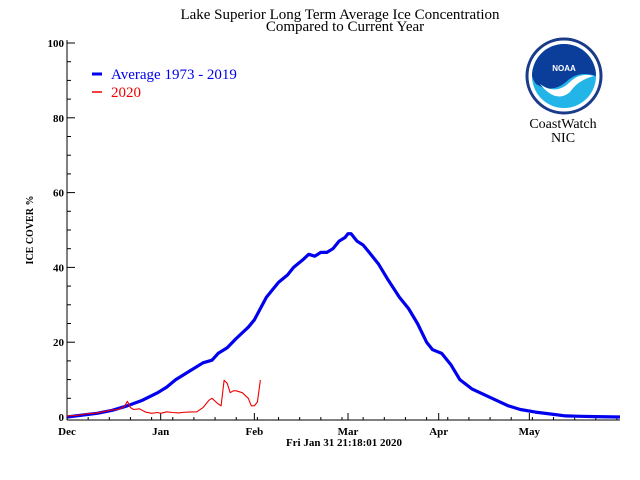  I want to click on x-tick-label: Dec, so click(67, 432).